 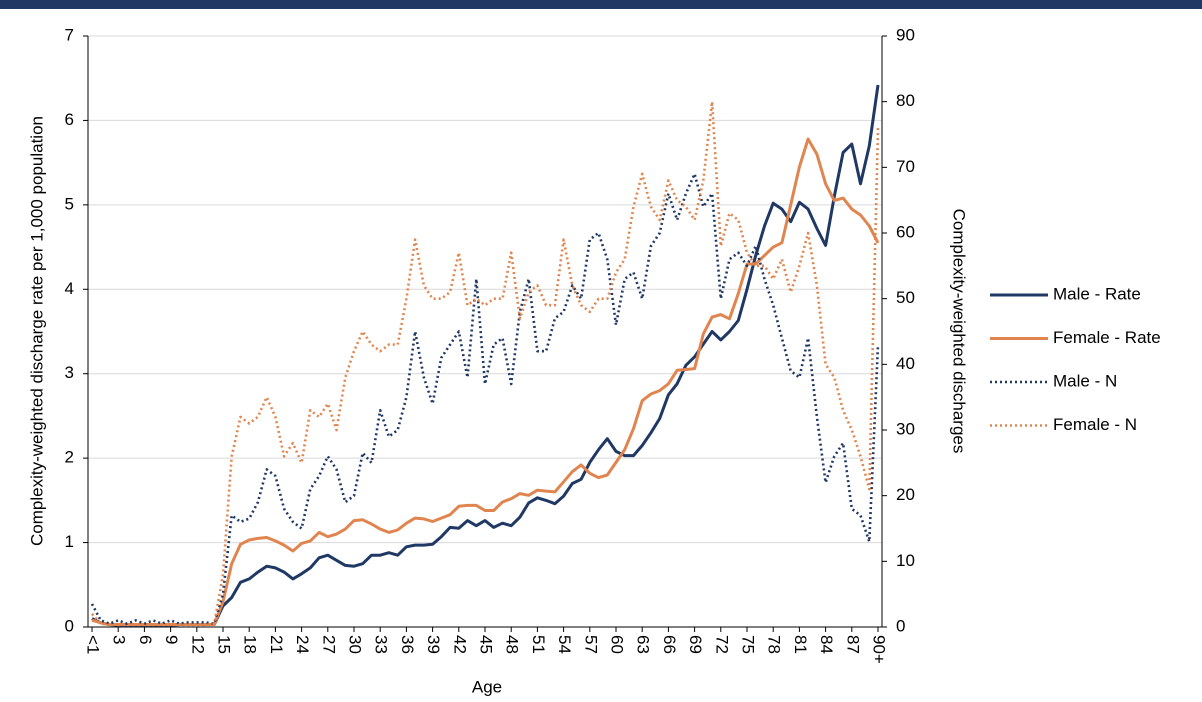 What do you see at coordinates (748, 644) in the screenshot?
I see `x-tick-label: 75` at bounding box center [748, 644].